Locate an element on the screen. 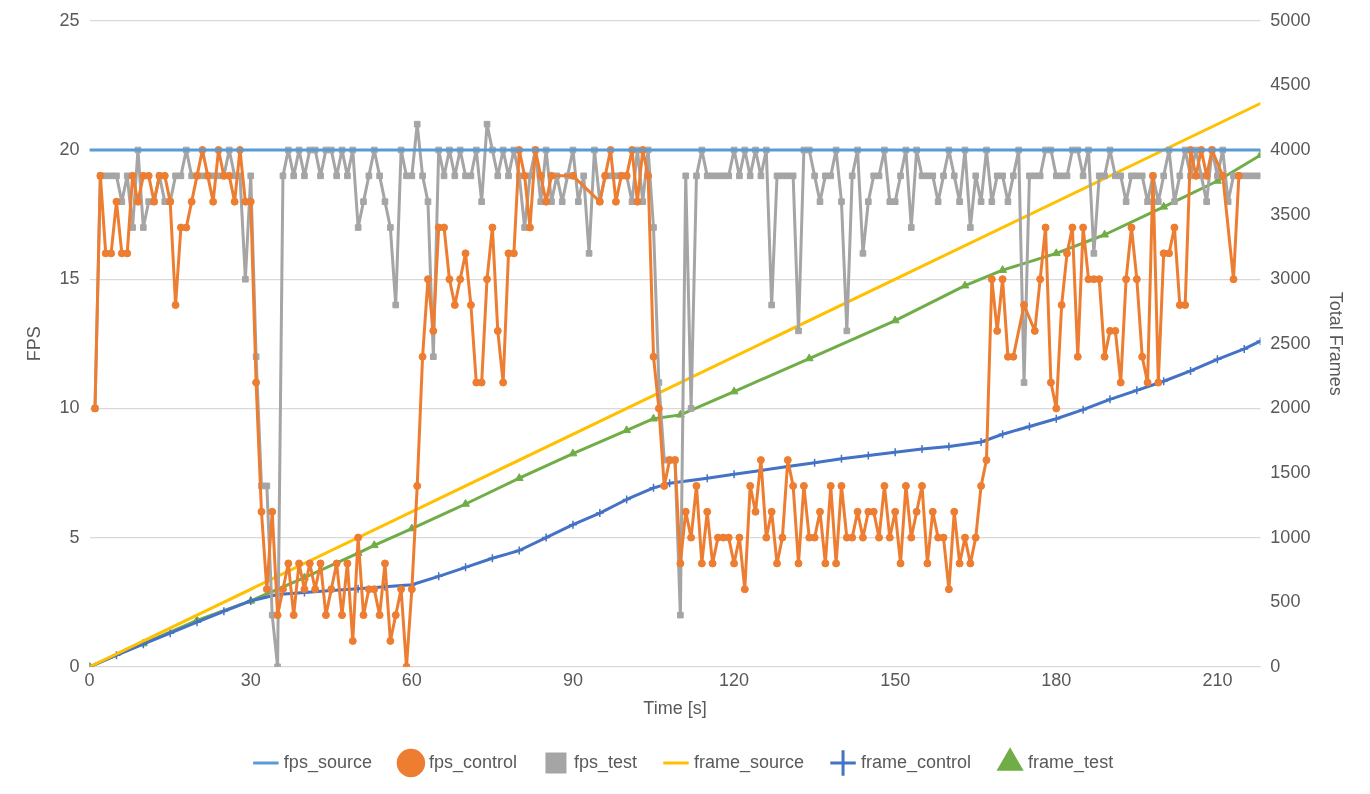 The image size is (1370, 794). legend-label: fps_source is located at coordinates (327, 762).